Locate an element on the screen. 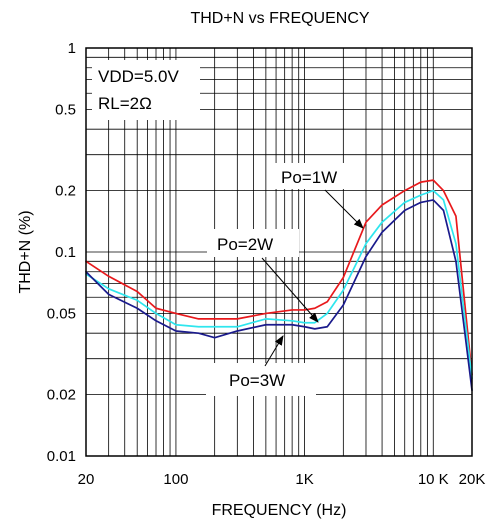 The width and height of the screenshot is (492, 523). y-tick-label: 0.1 is located at coordinates (65, 252).